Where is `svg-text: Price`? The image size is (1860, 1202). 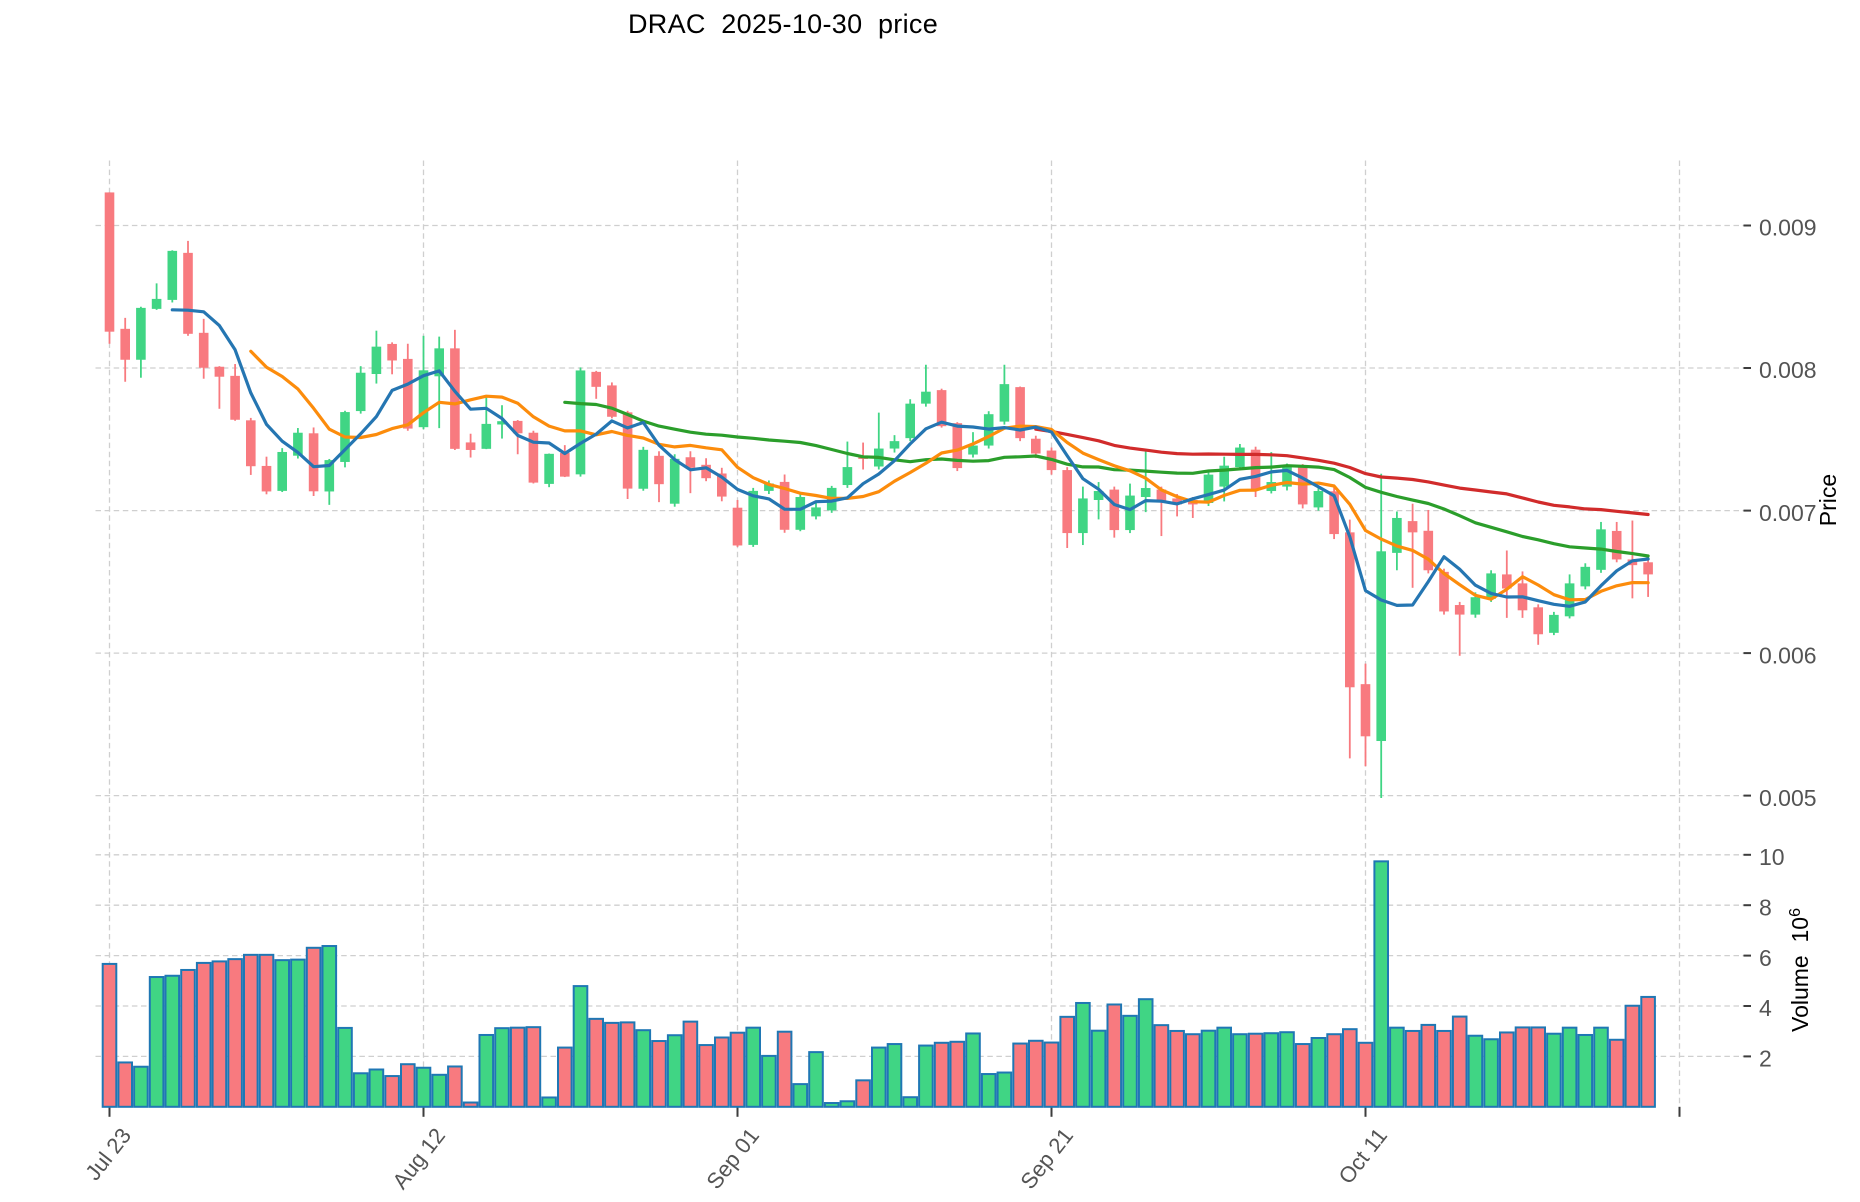
svg-text: Price is located at coordinates (1828, 500).